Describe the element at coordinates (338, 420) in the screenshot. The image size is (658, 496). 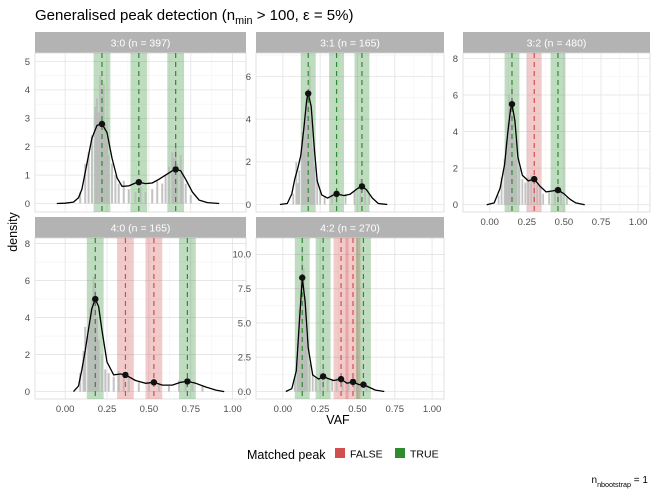
I see `x-axis-title: VAF` at that location.